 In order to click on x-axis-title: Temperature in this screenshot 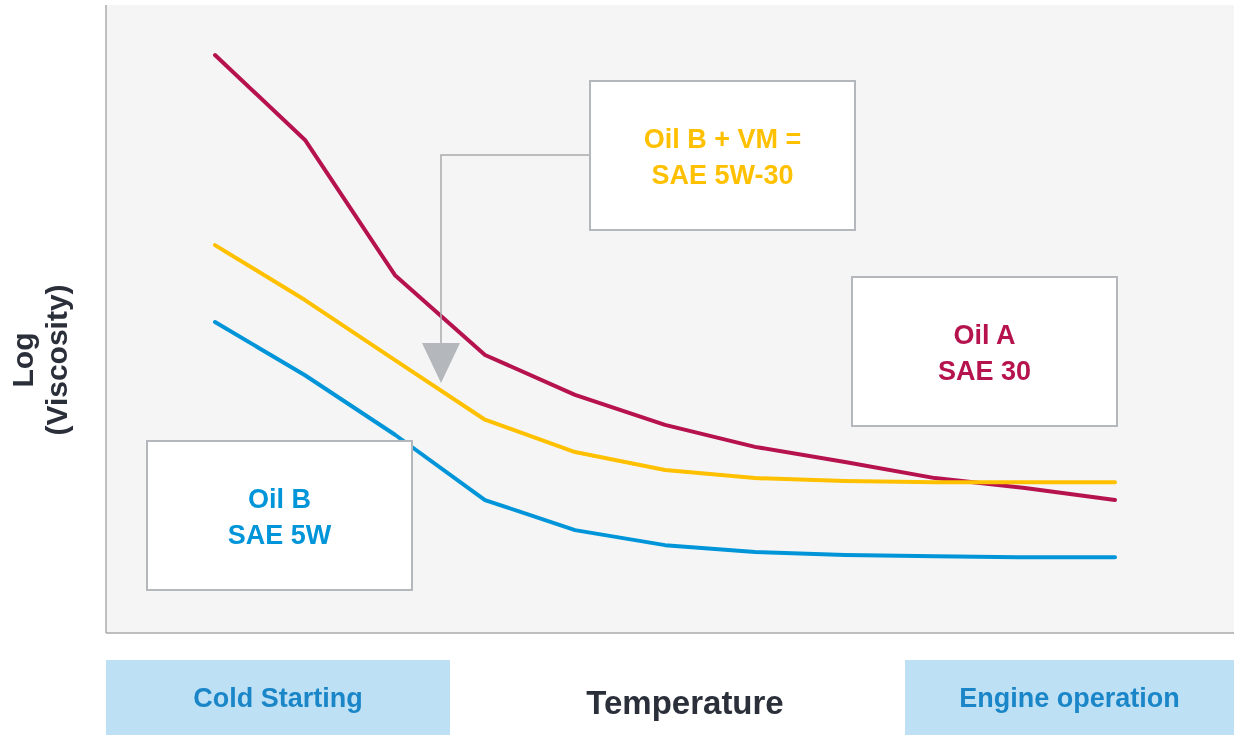, I will do `click(685, 702)`.